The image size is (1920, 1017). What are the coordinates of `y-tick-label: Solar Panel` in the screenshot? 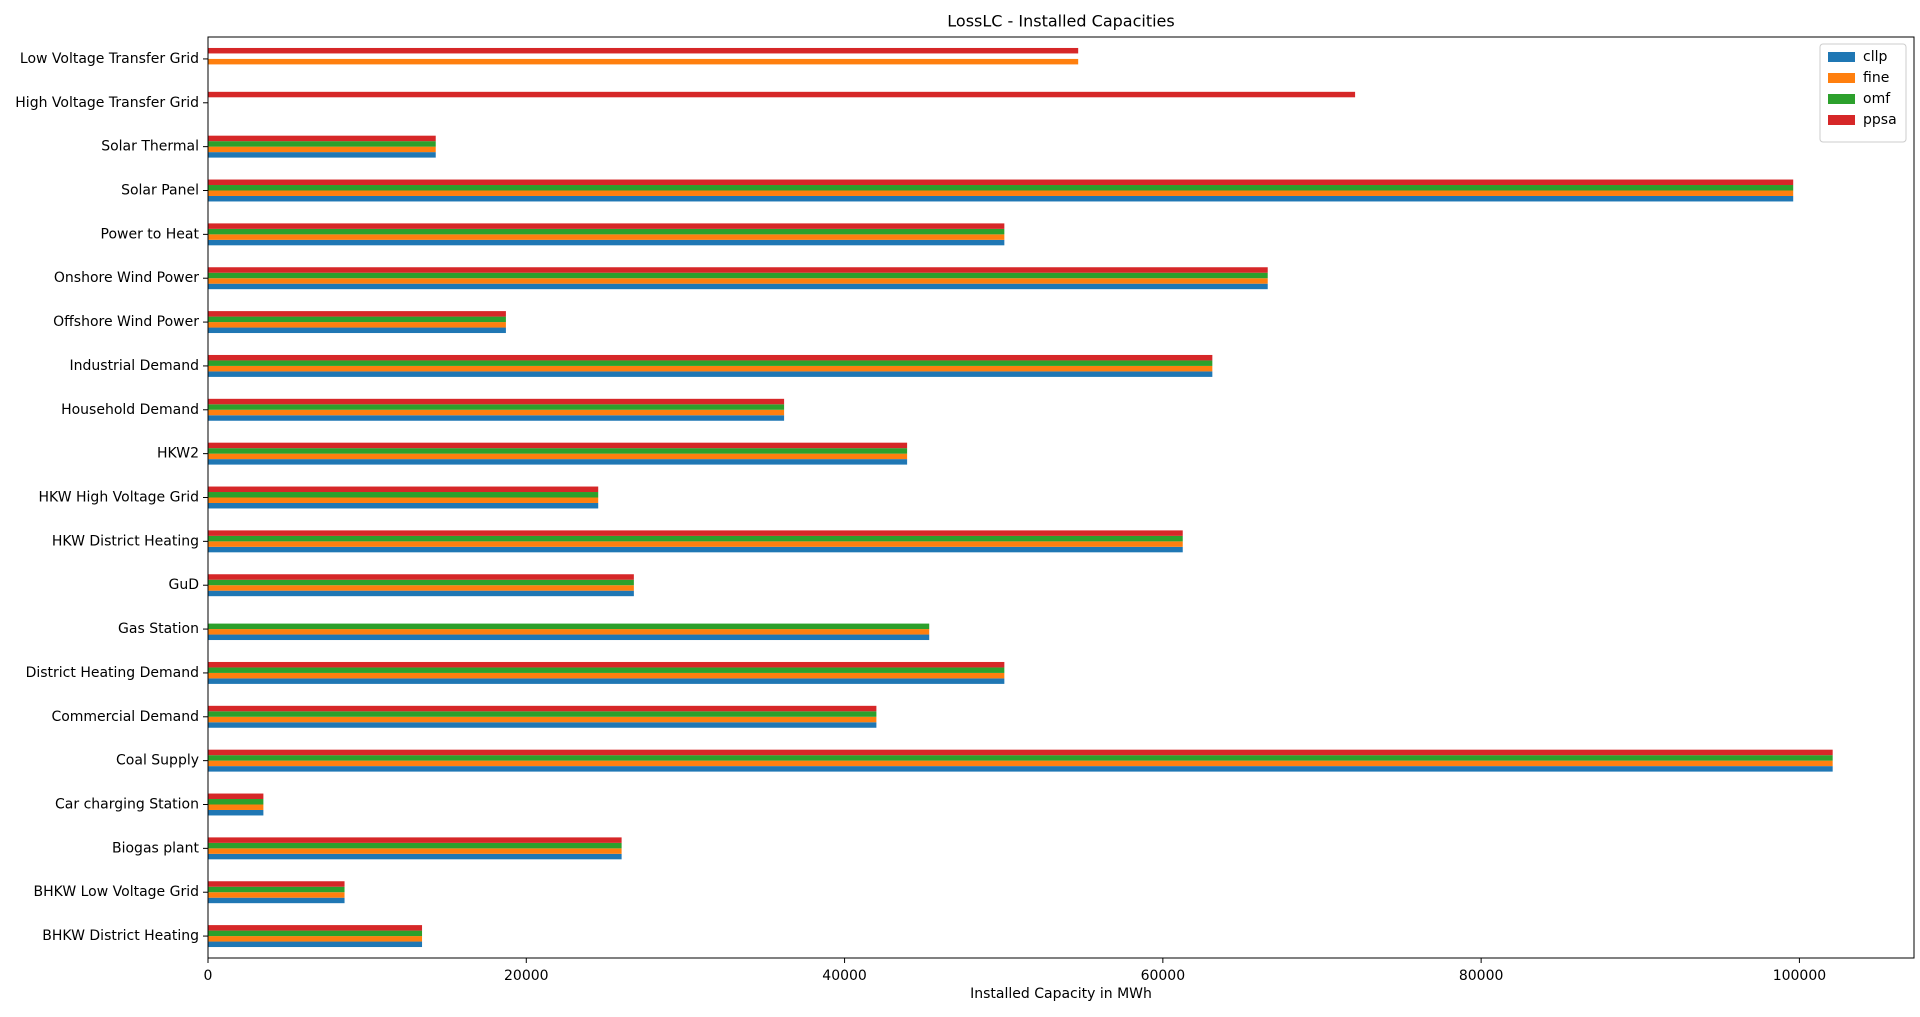 It's located at (160, 191).